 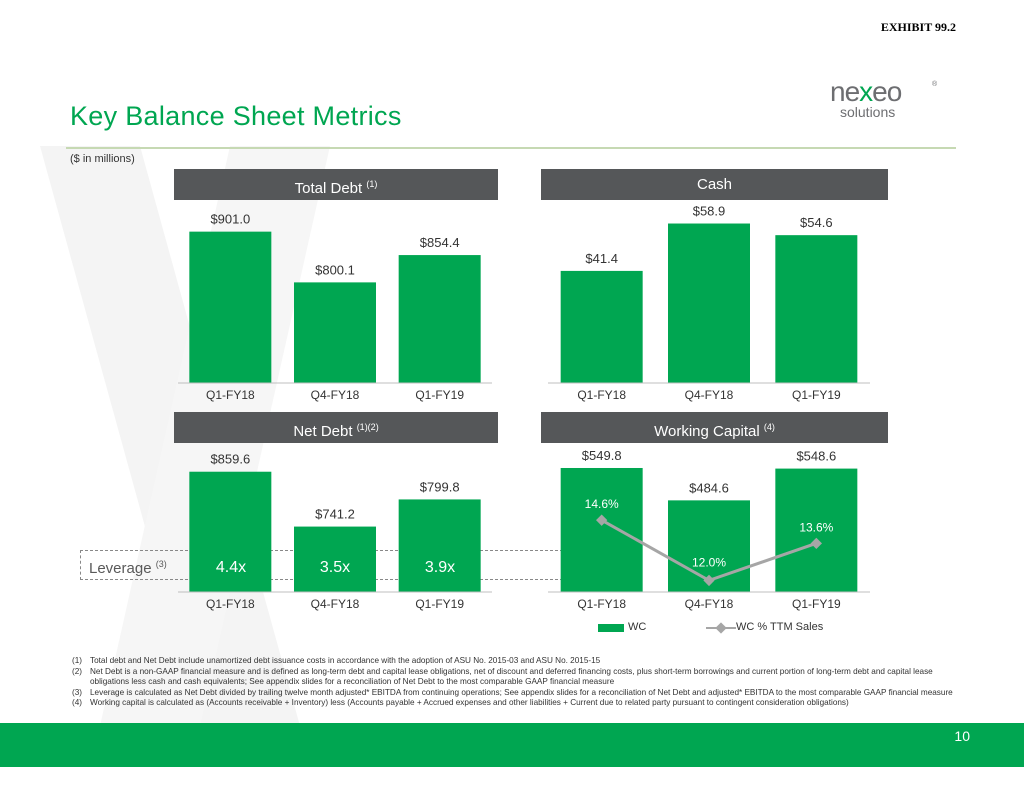 What do you see at coordinates (230, 459) in the screenshot?
I see `net-debt-value-label-q1-fy18: $859.6` at bounding box center [230, 459].